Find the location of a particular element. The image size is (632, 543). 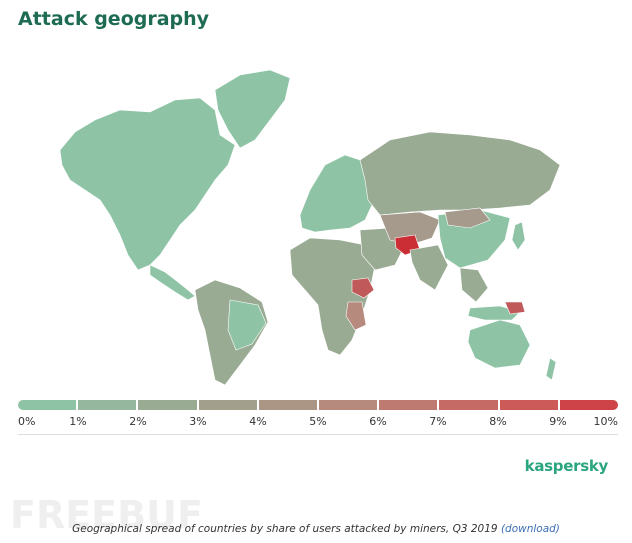

download-link: (download) is located at coordinates (530, 529).